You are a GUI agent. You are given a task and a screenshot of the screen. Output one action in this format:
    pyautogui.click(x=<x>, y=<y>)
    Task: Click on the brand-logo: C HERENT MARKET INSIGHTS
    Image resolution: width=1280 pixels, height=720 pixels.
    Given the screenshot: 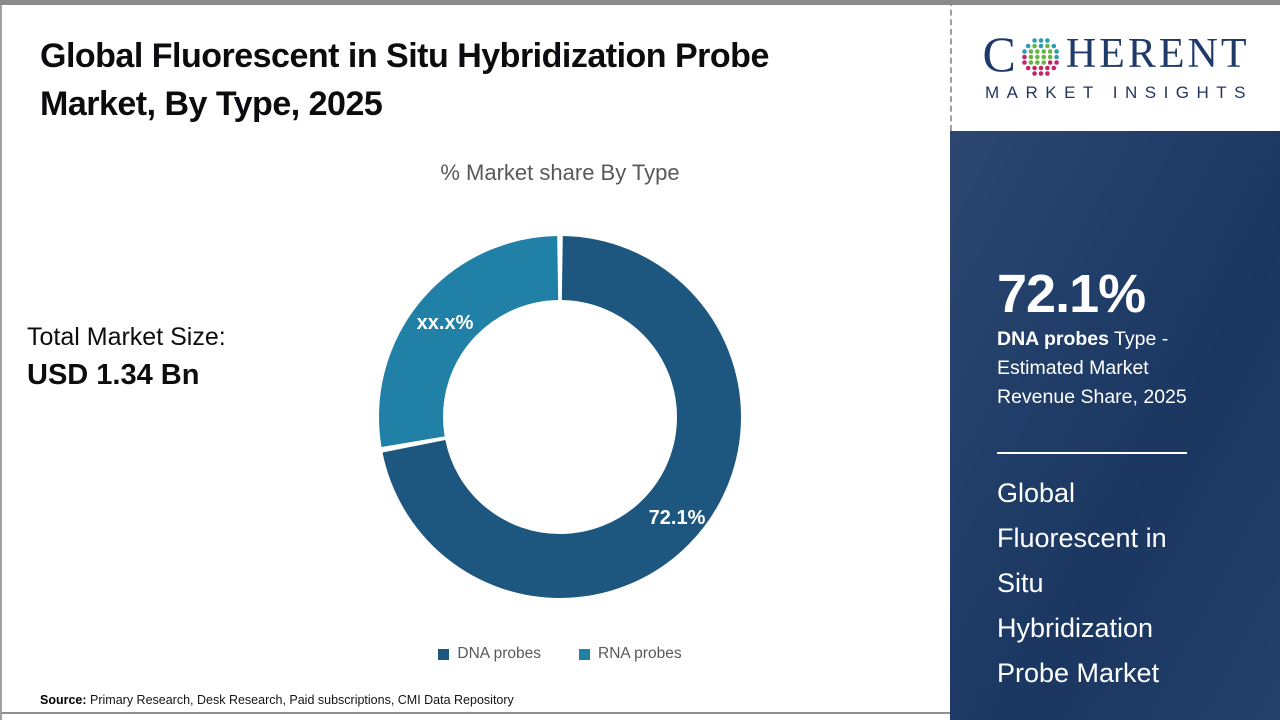 What is the action you would take?
    pyautogui.click(x=1115, y=65)
    